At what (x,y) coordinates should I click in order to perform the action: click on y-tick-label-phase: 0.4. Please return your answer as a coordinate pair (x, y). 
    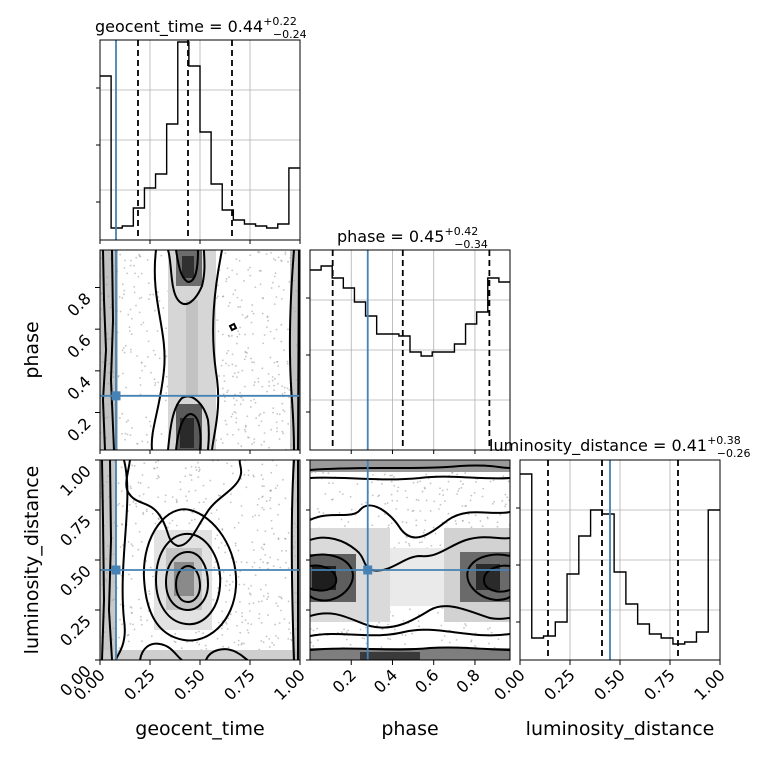
    Looking at the image, I should click on (78, 387).